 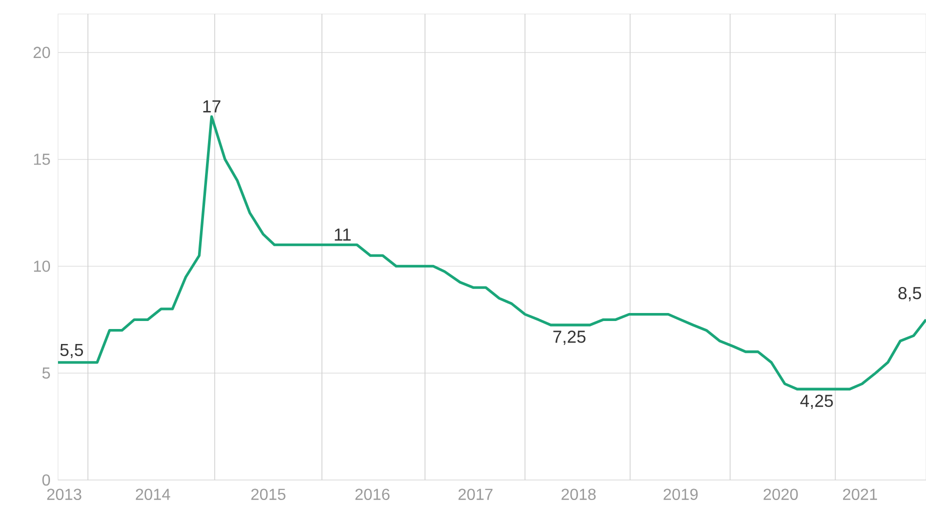 What do you see at coordinates (42, 159) in the screenshot?
I see `y-tick-label: 15` at bounding box center [42, 159].